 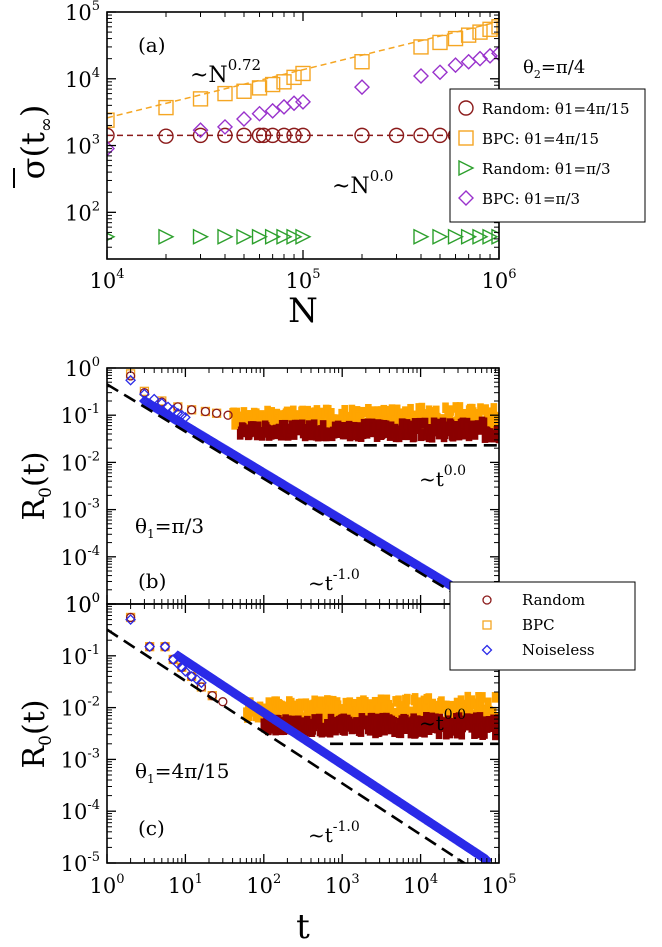 I want to click on y-tick-label: 10², so click(x=82, y=212).